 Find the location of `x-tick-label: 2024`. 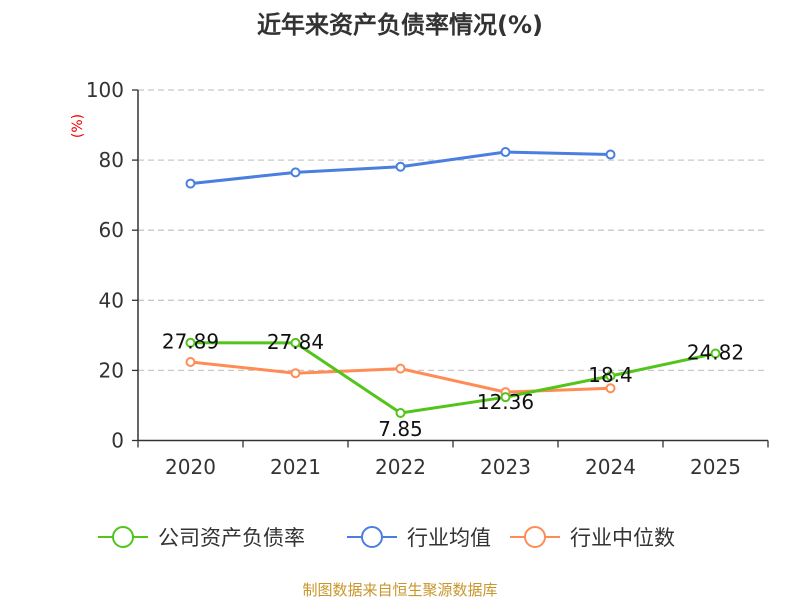

x-tick-label: 2024 is located at coordinates (610, 467).